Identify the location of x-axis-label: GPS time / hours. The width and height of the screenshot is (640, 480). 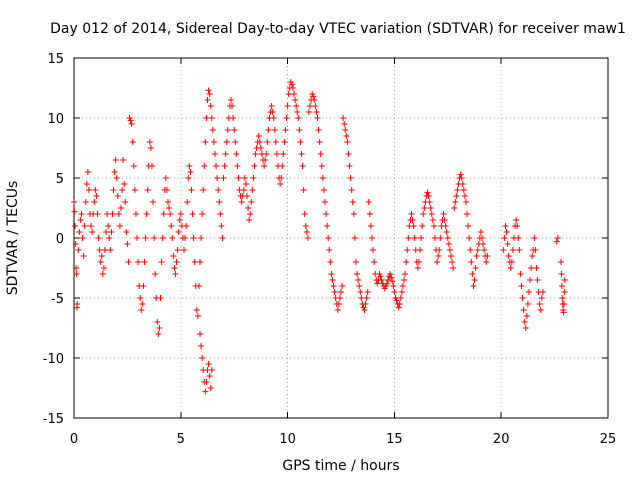
(340, 466).